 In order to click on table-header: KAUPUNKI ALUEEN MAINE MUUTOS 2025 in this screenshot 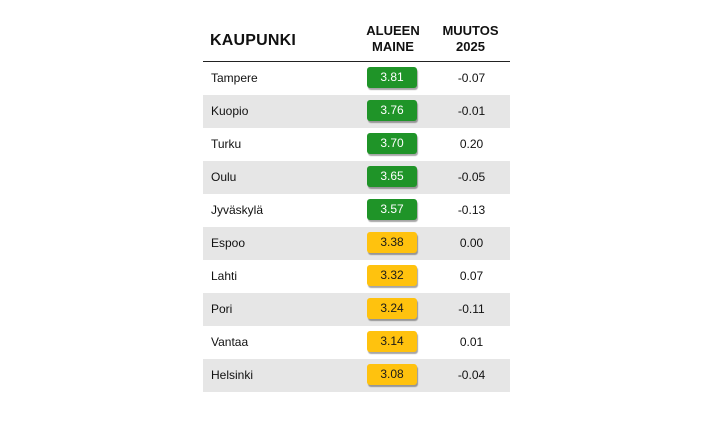, I will do `click(356, 41)`.